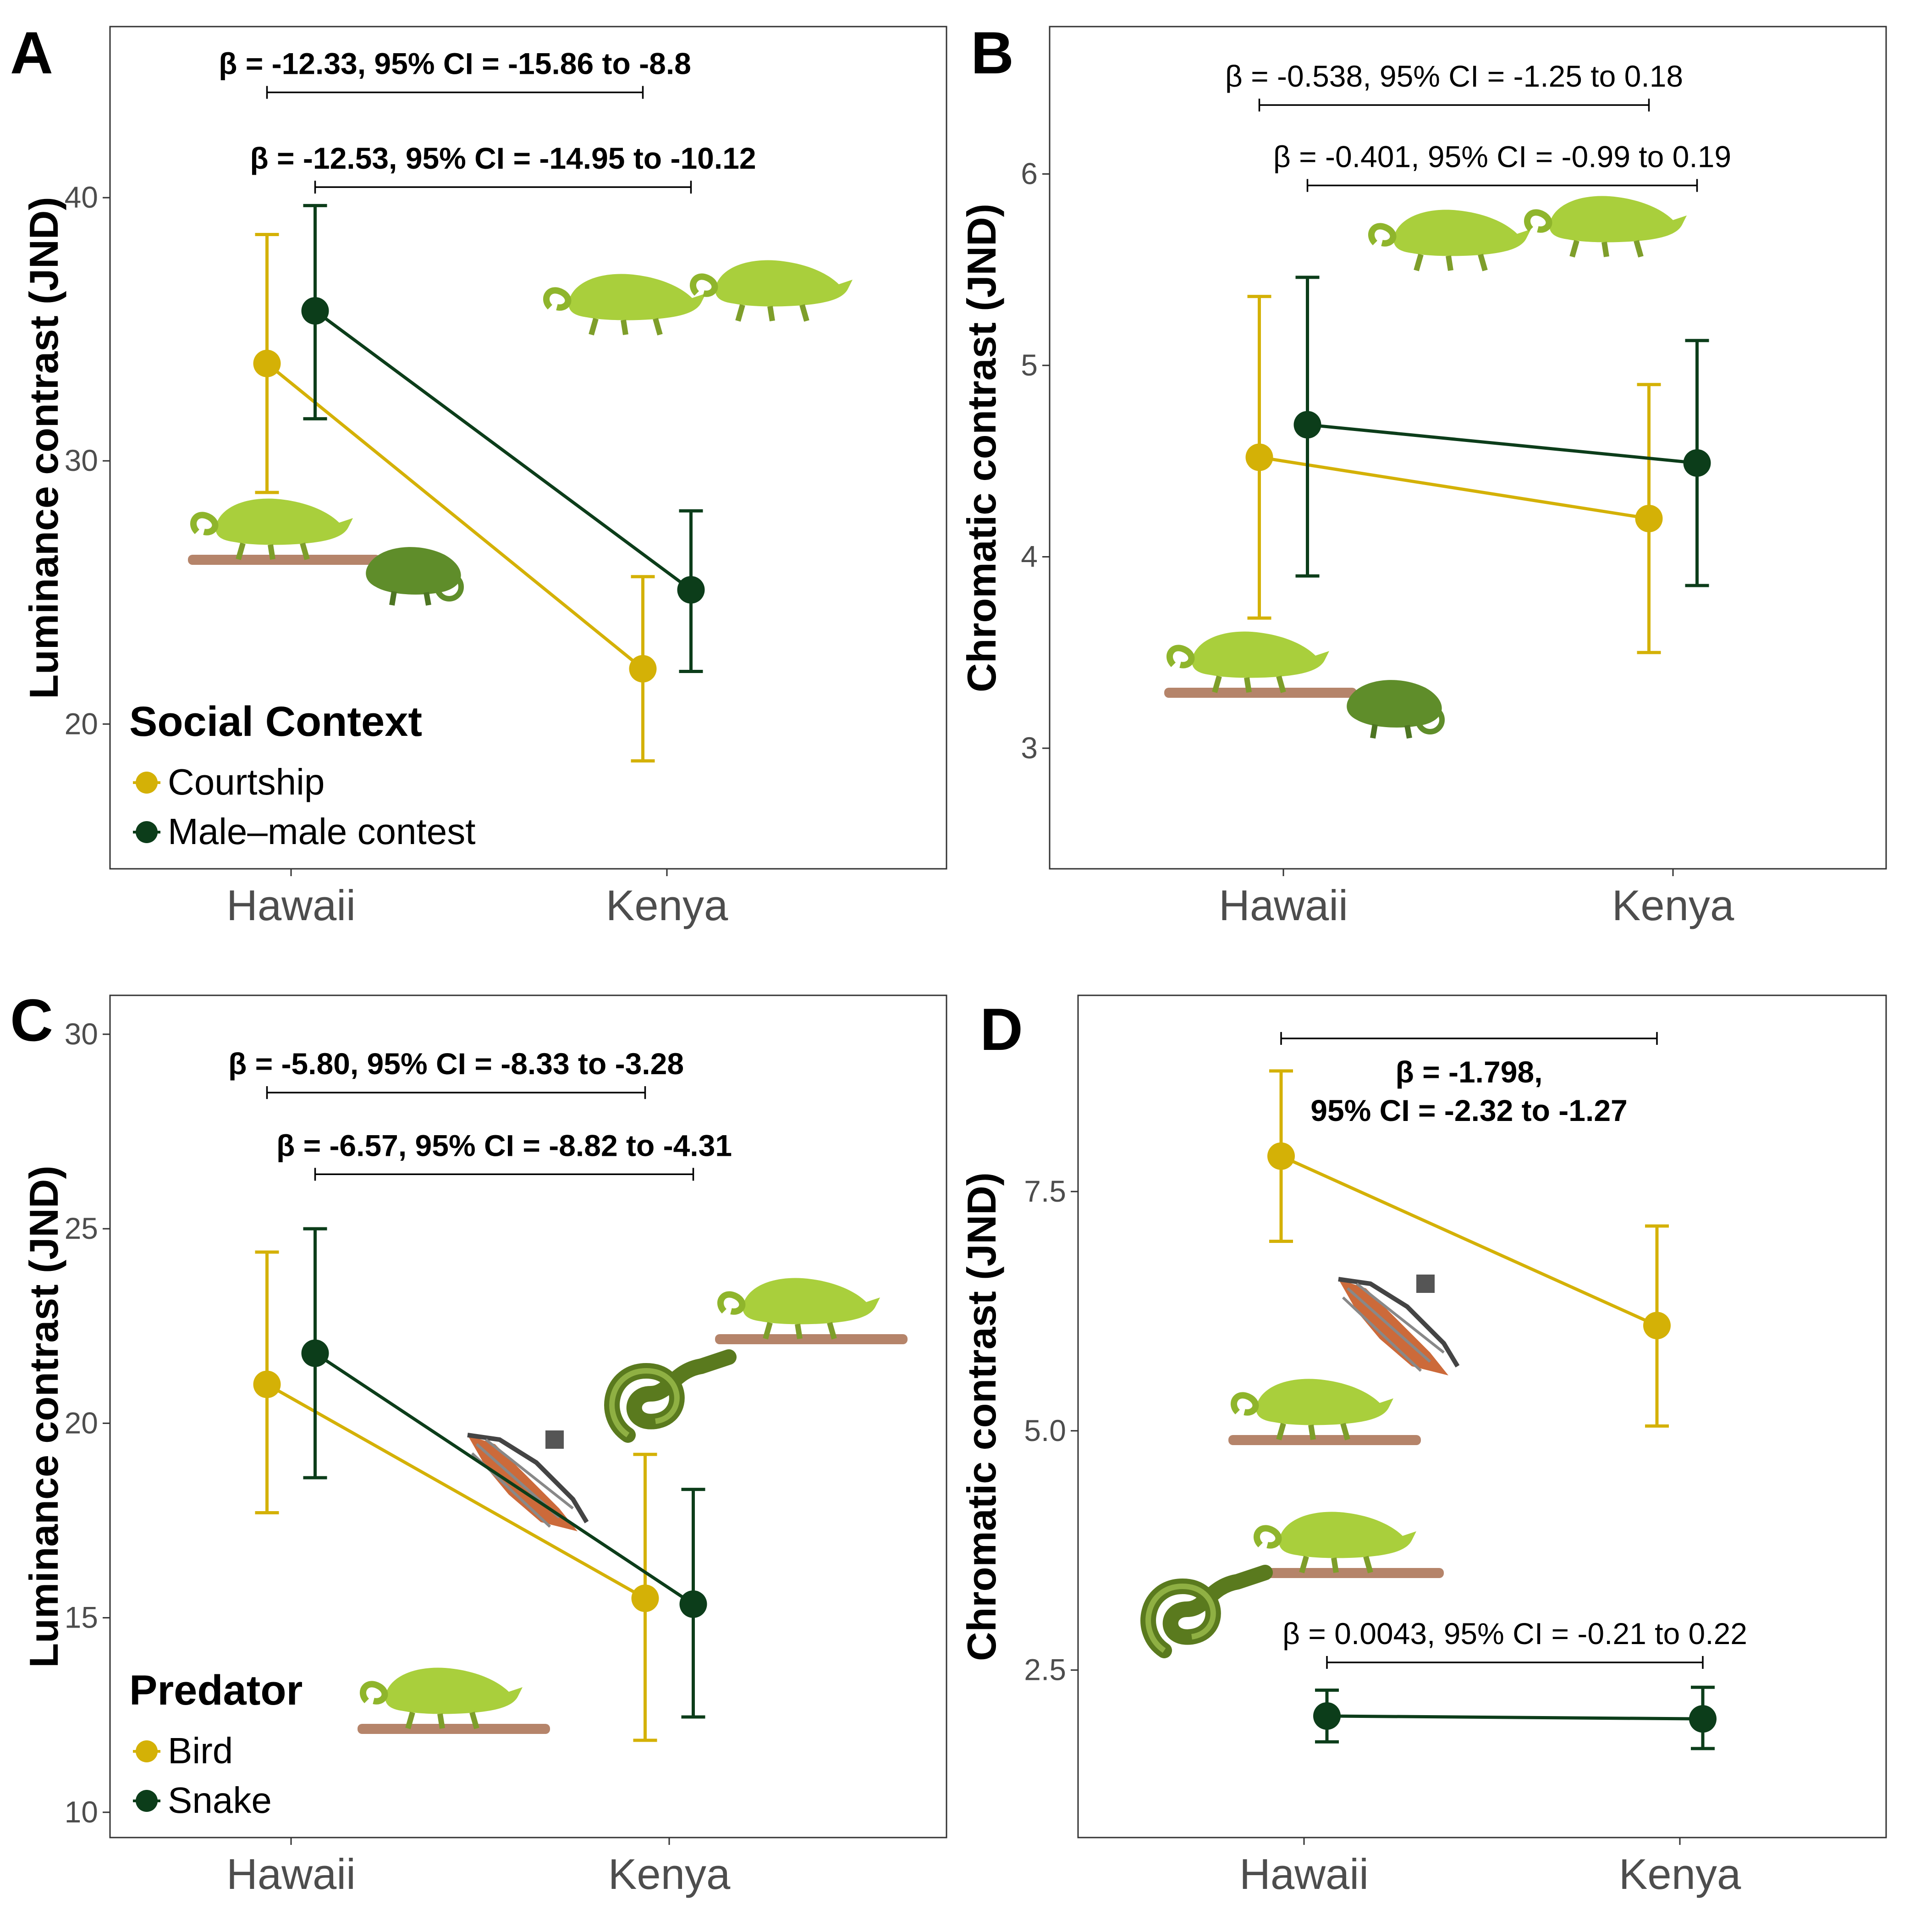  I want to click on panel-d-series, so click(1492, 1409).